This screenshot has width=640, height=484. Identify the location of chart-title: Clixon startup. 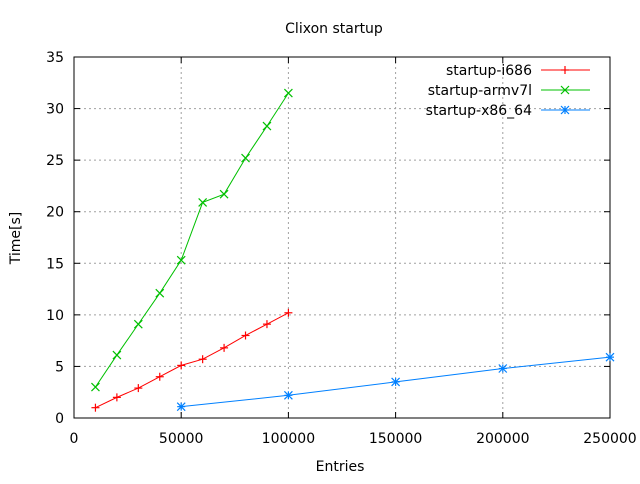
(334, 29).